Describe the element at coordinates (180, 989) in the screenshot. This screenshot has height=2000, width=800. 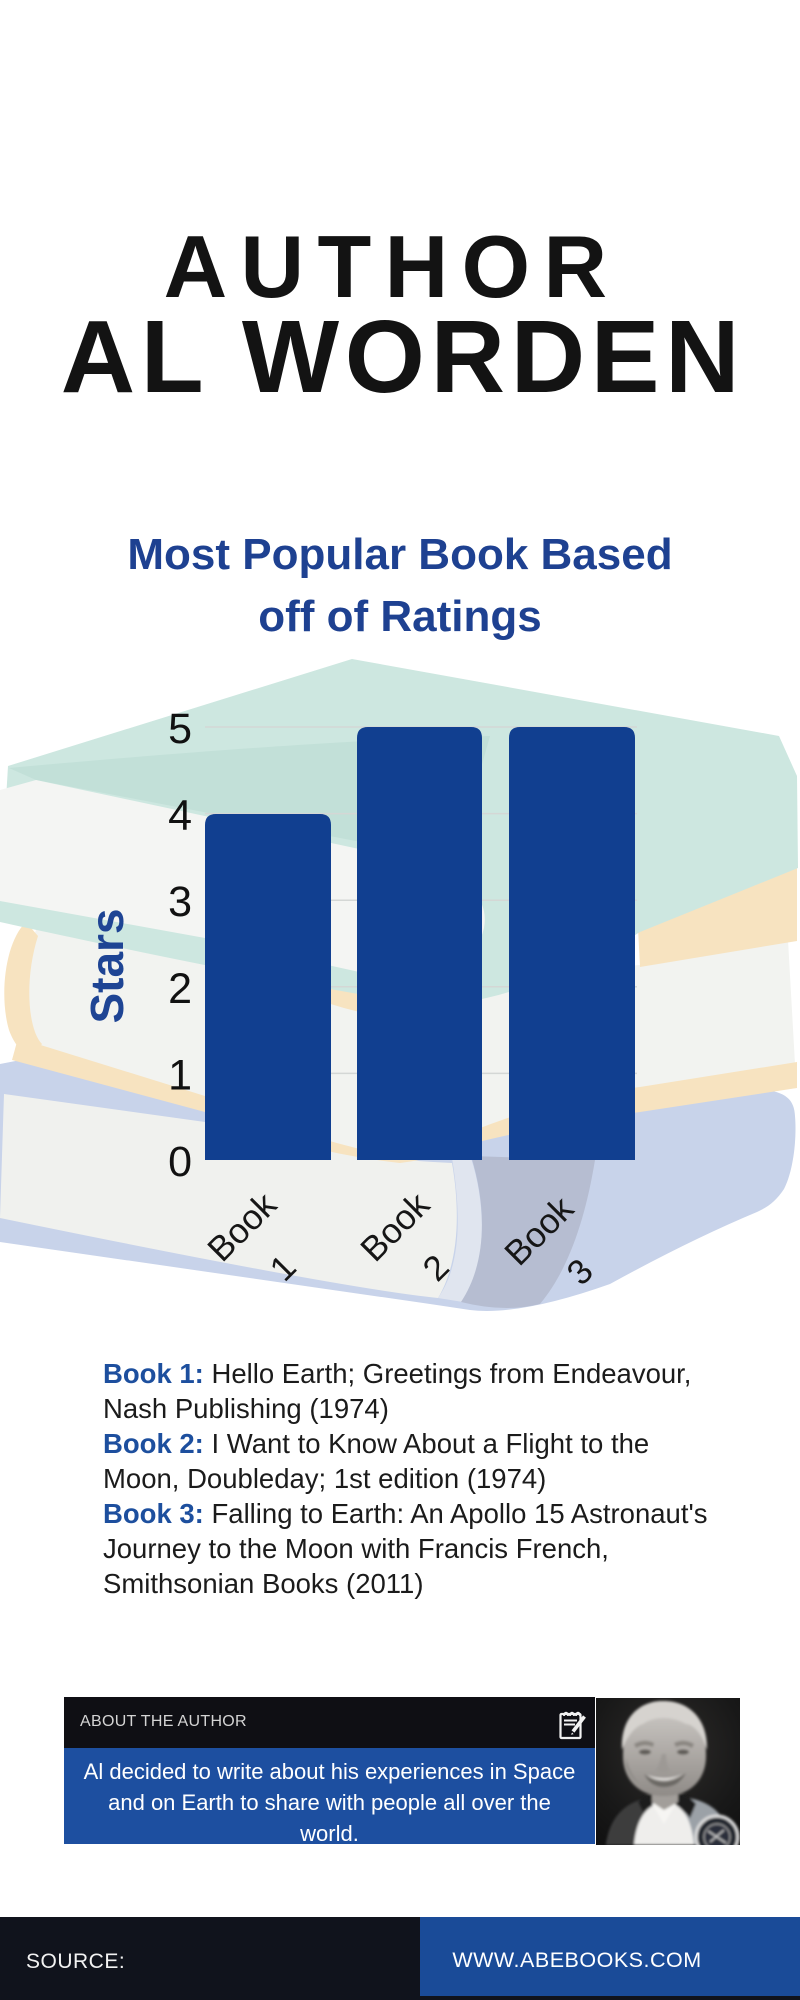
I see `svg-text: 2` at that location.